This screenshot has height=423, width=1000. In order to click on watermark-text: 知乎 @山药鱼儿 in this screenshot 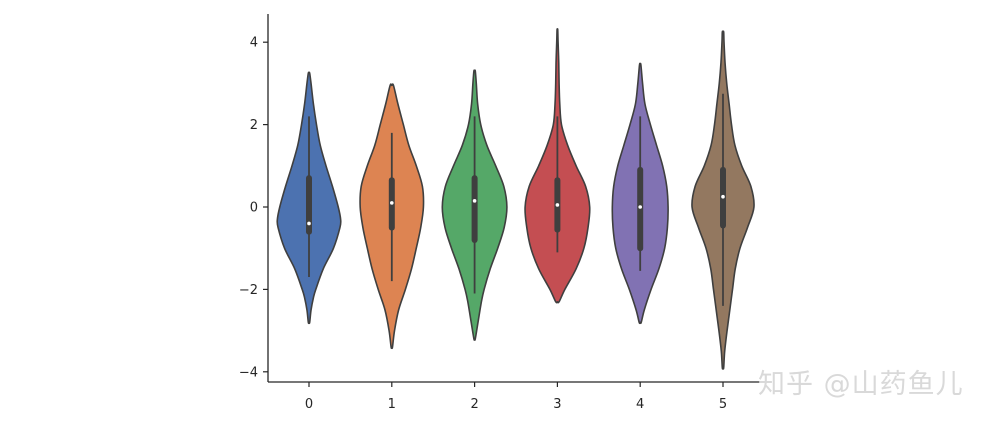, I will do `click(861, 384)`.